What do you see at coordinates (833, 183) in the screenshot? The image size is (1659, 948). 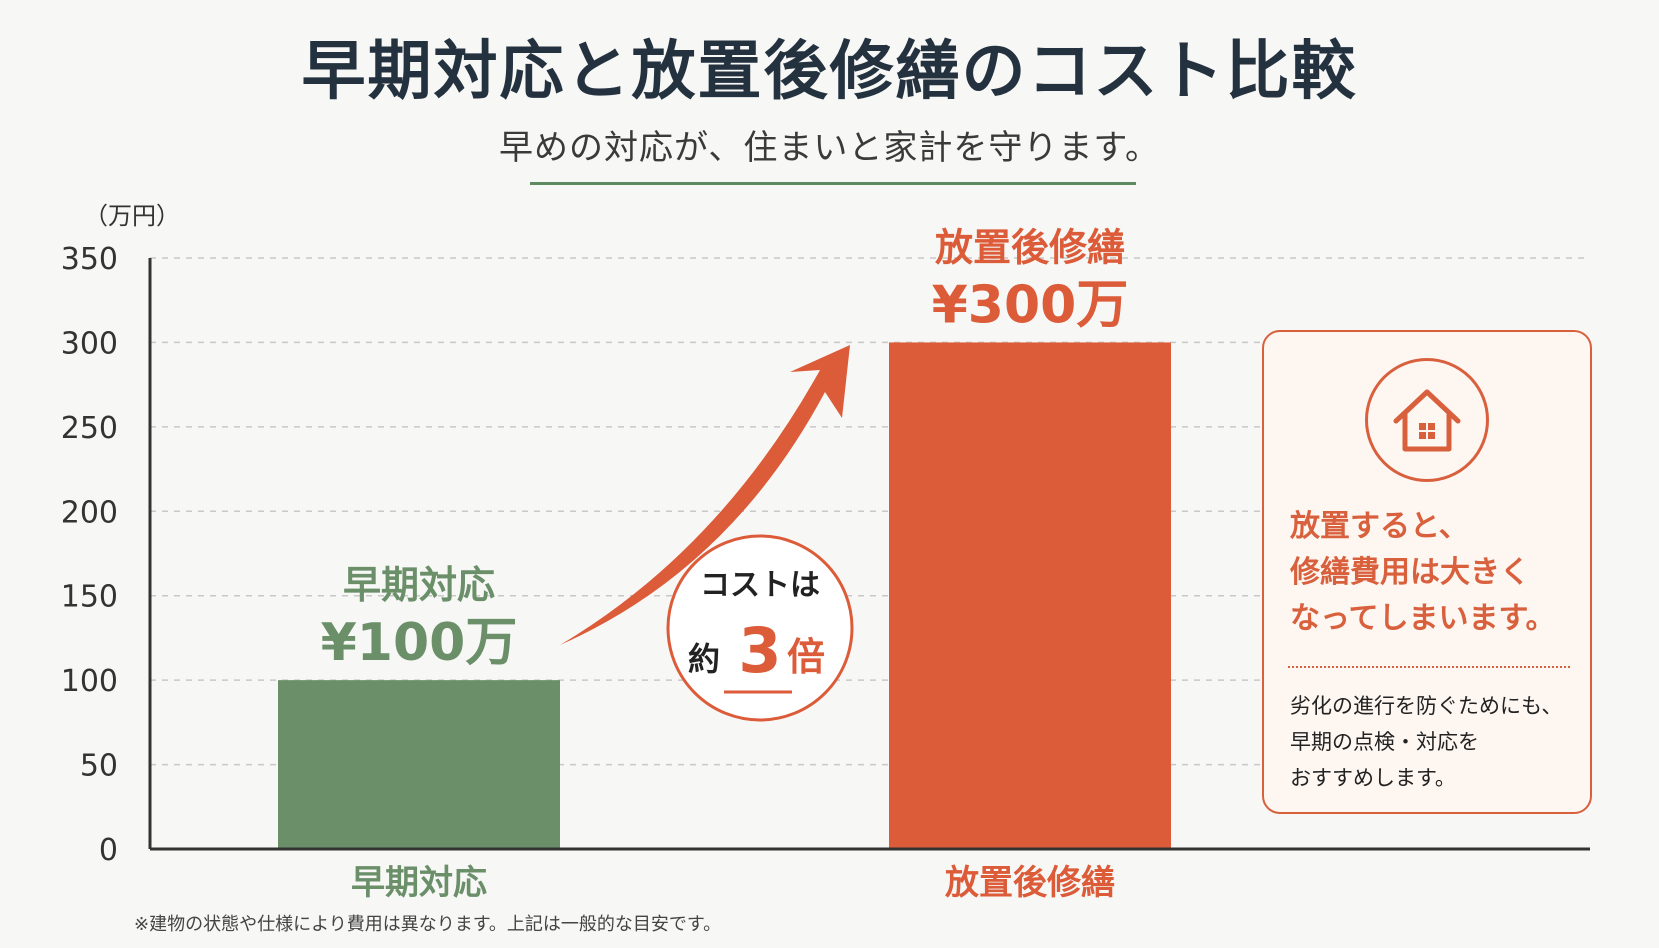 I see `title-underline` at bounding box center [833, 183].